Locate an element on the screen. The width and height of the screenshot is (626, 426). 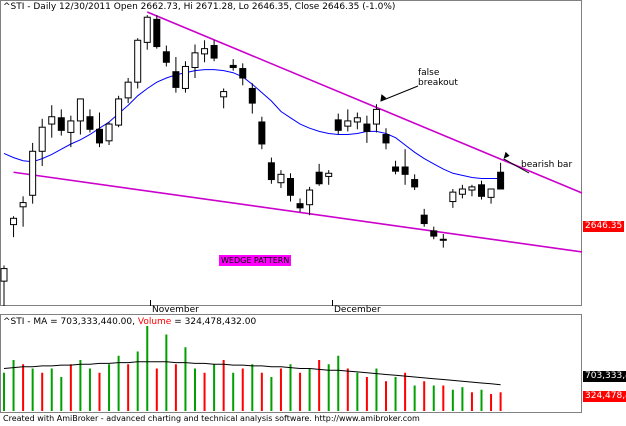
volume-header-prefix: ^STI - MA = 703,333,440.00, is located at coordinates (69, 322).